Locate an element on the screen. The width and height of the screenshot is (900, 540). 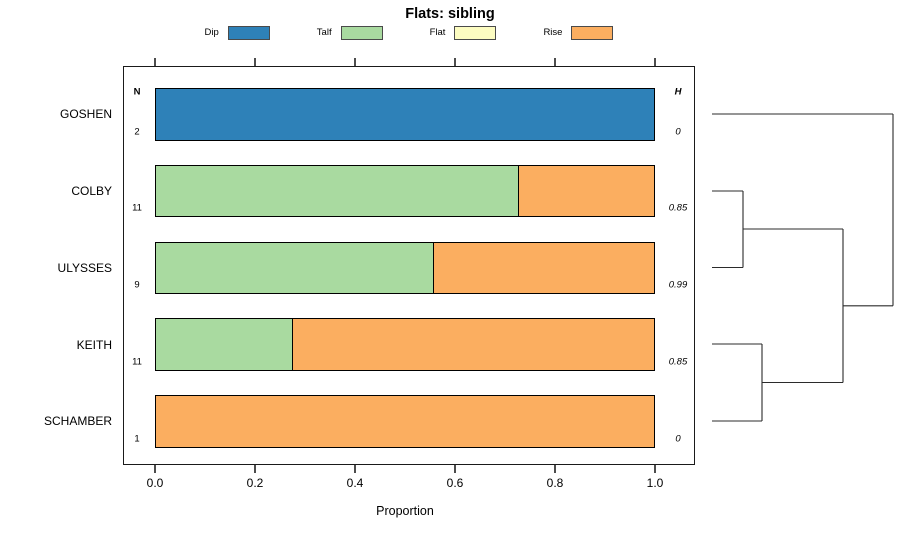
category-label-goshen: GOSHEN is located at coordinates (85, 114).